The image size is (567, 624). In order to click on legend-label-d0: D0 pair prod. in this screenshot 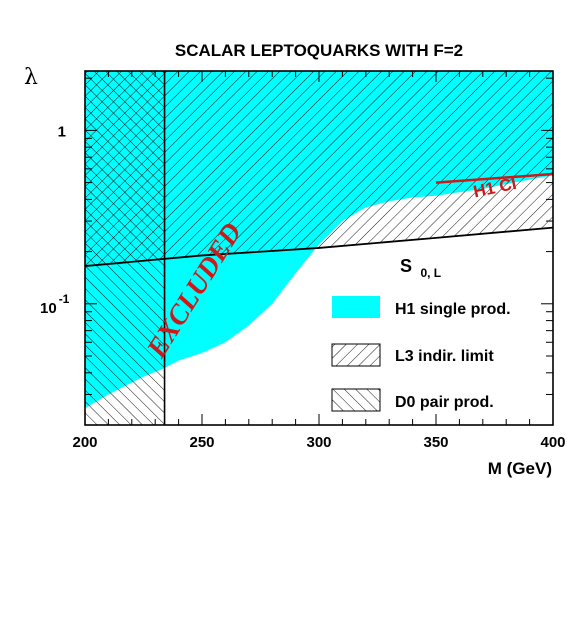, I will do `click(444, 402)`.